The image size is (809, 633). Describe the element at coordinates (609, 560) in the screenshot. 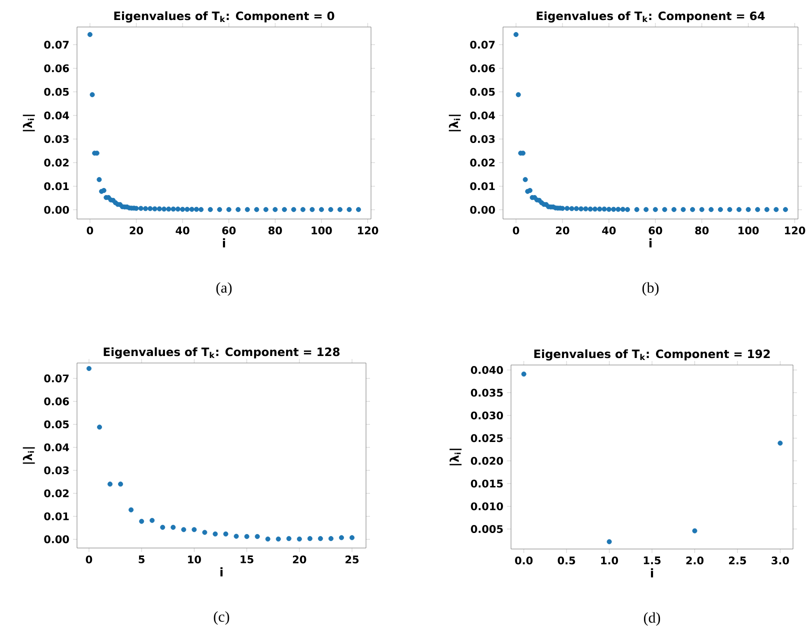

I see `x-tick-label: 1.0` at that location.